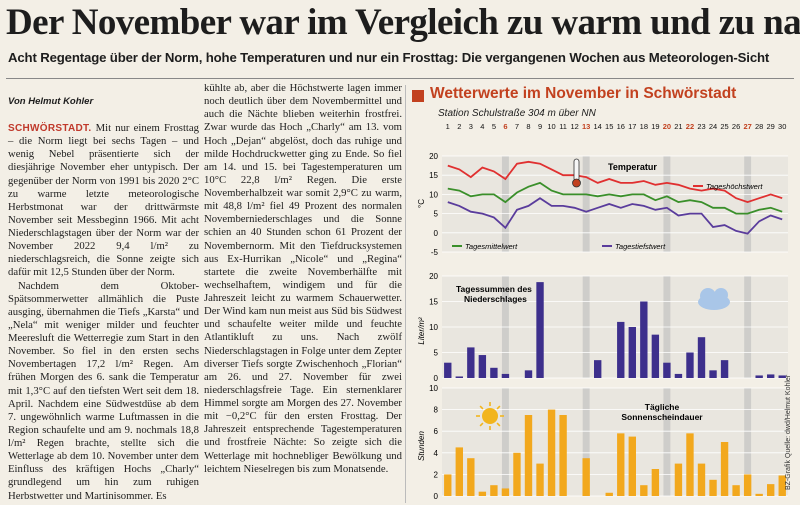  I want to click on day-label: 24, so click(713, 126).